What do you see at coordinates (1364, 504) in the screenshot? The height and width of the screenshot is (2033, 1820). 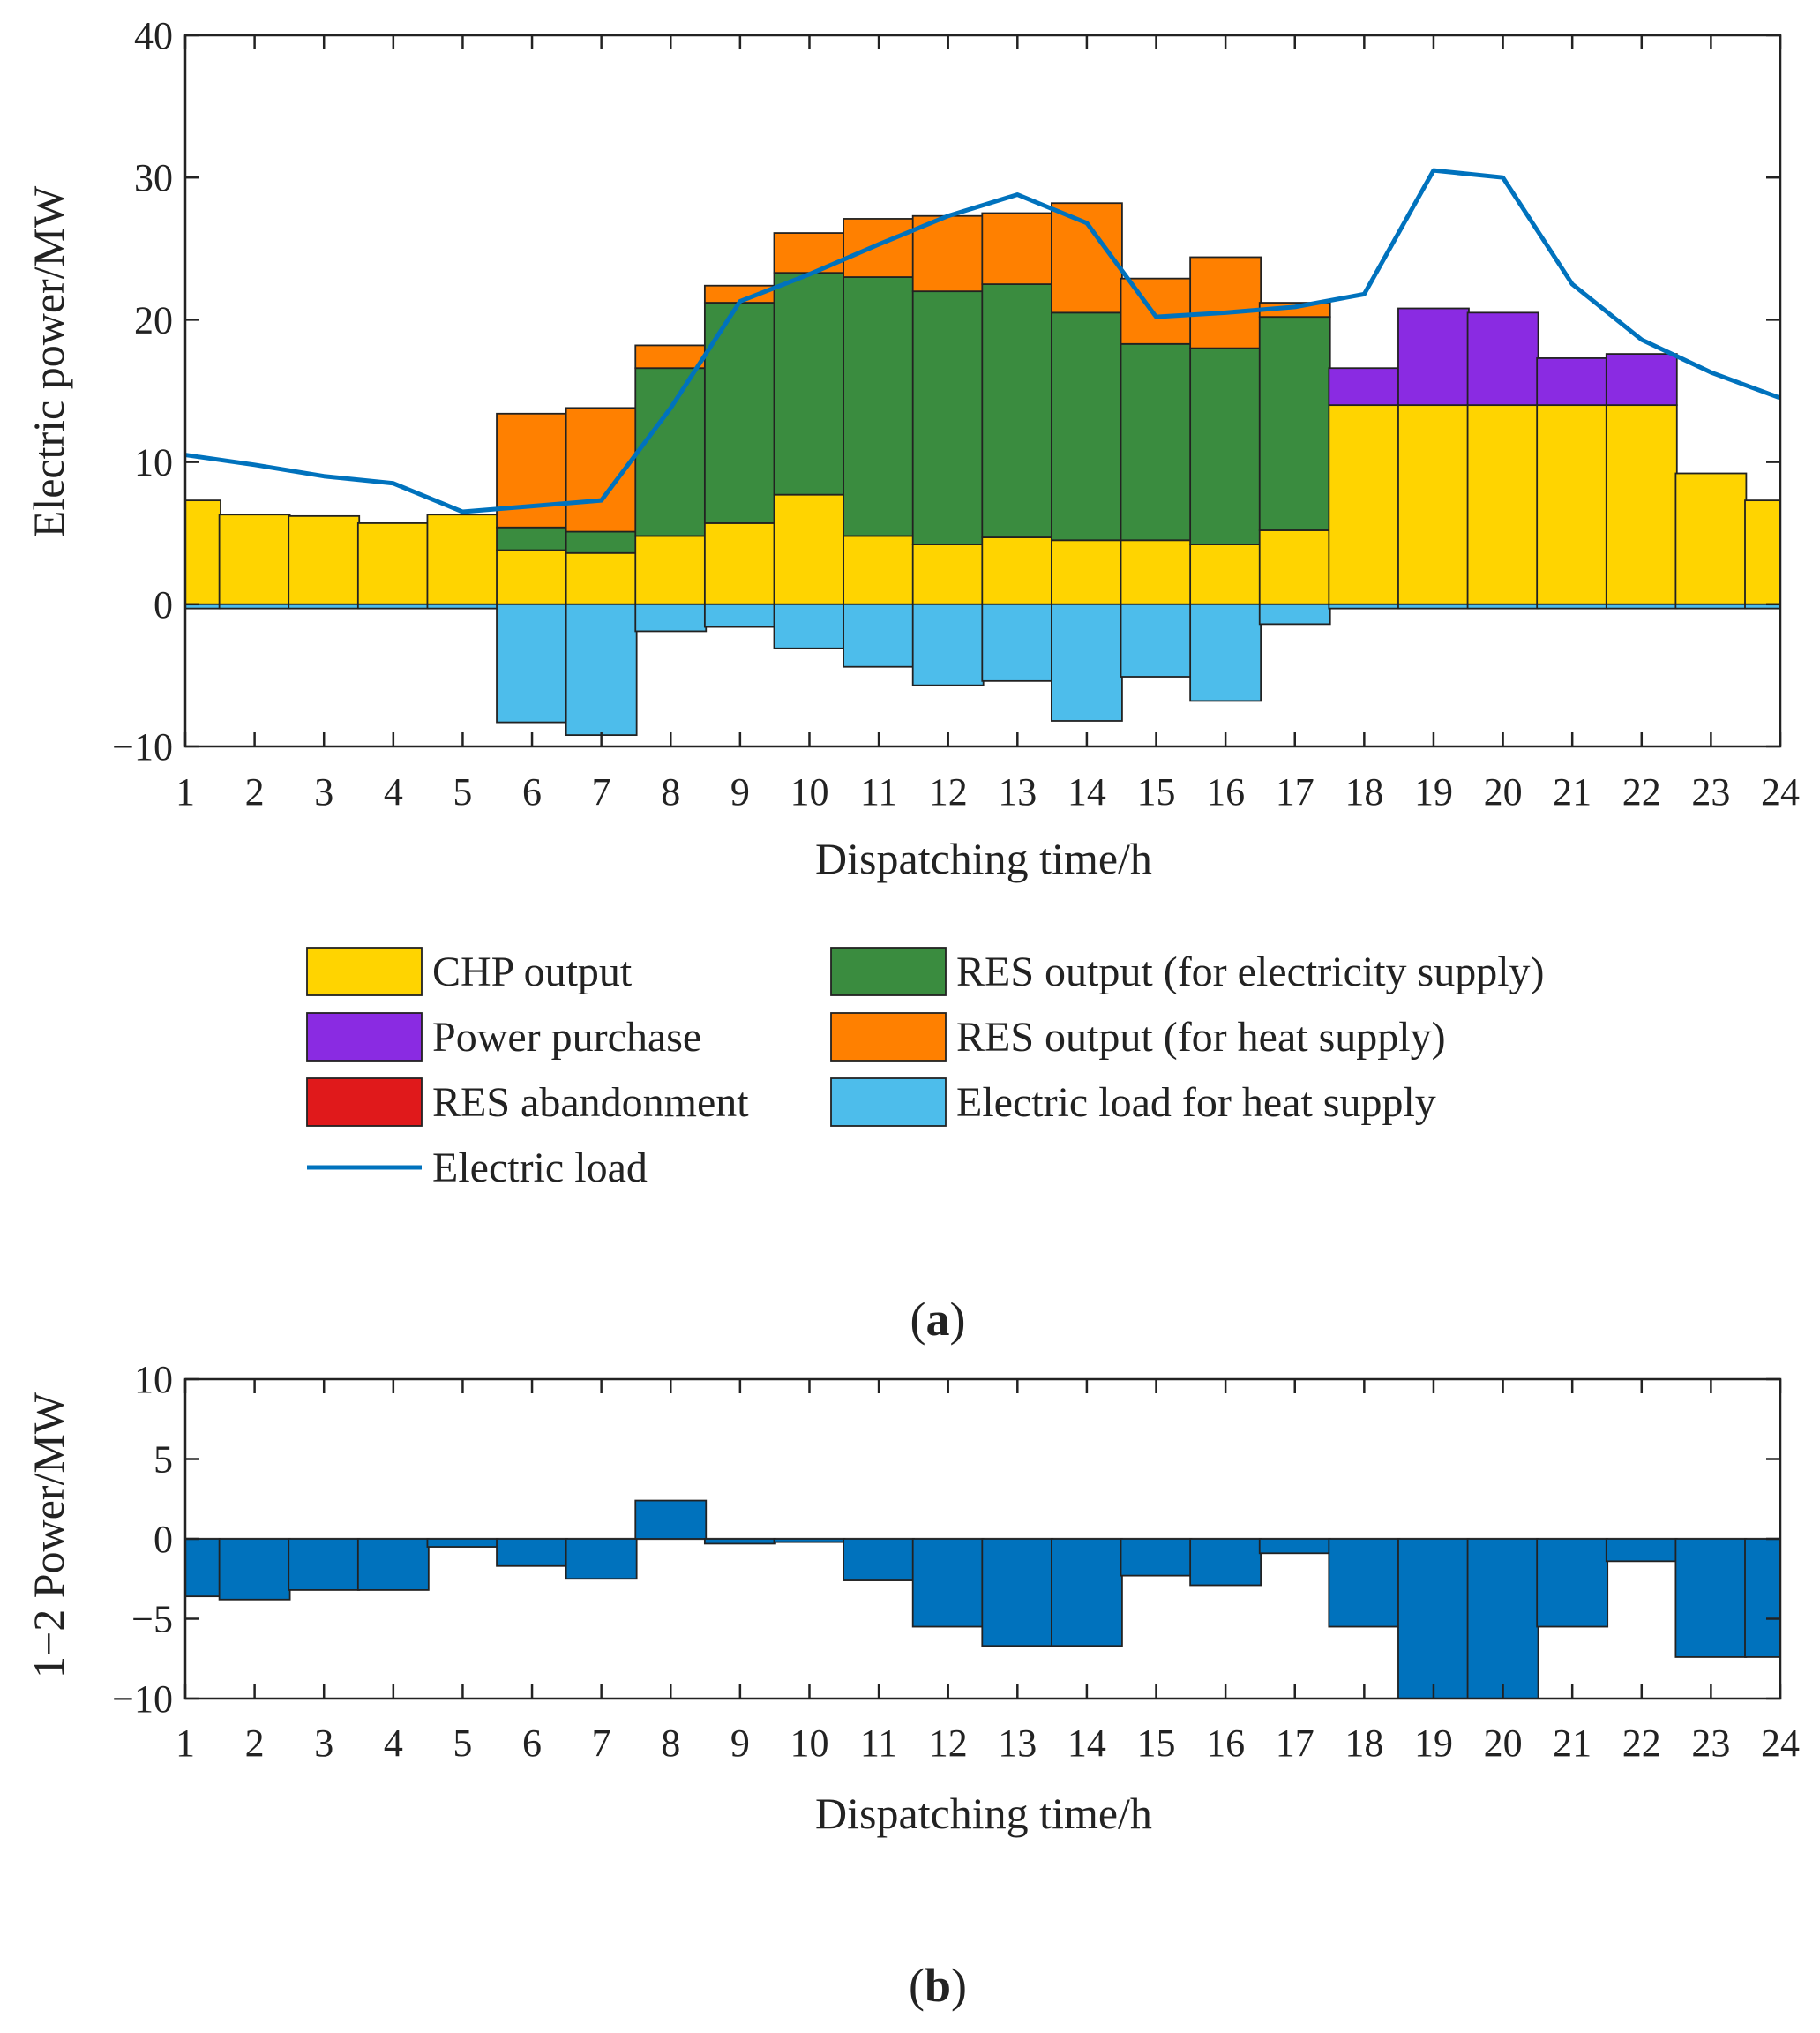 I see `bar-chp-output-h18` at bounding box center [1364, 504].